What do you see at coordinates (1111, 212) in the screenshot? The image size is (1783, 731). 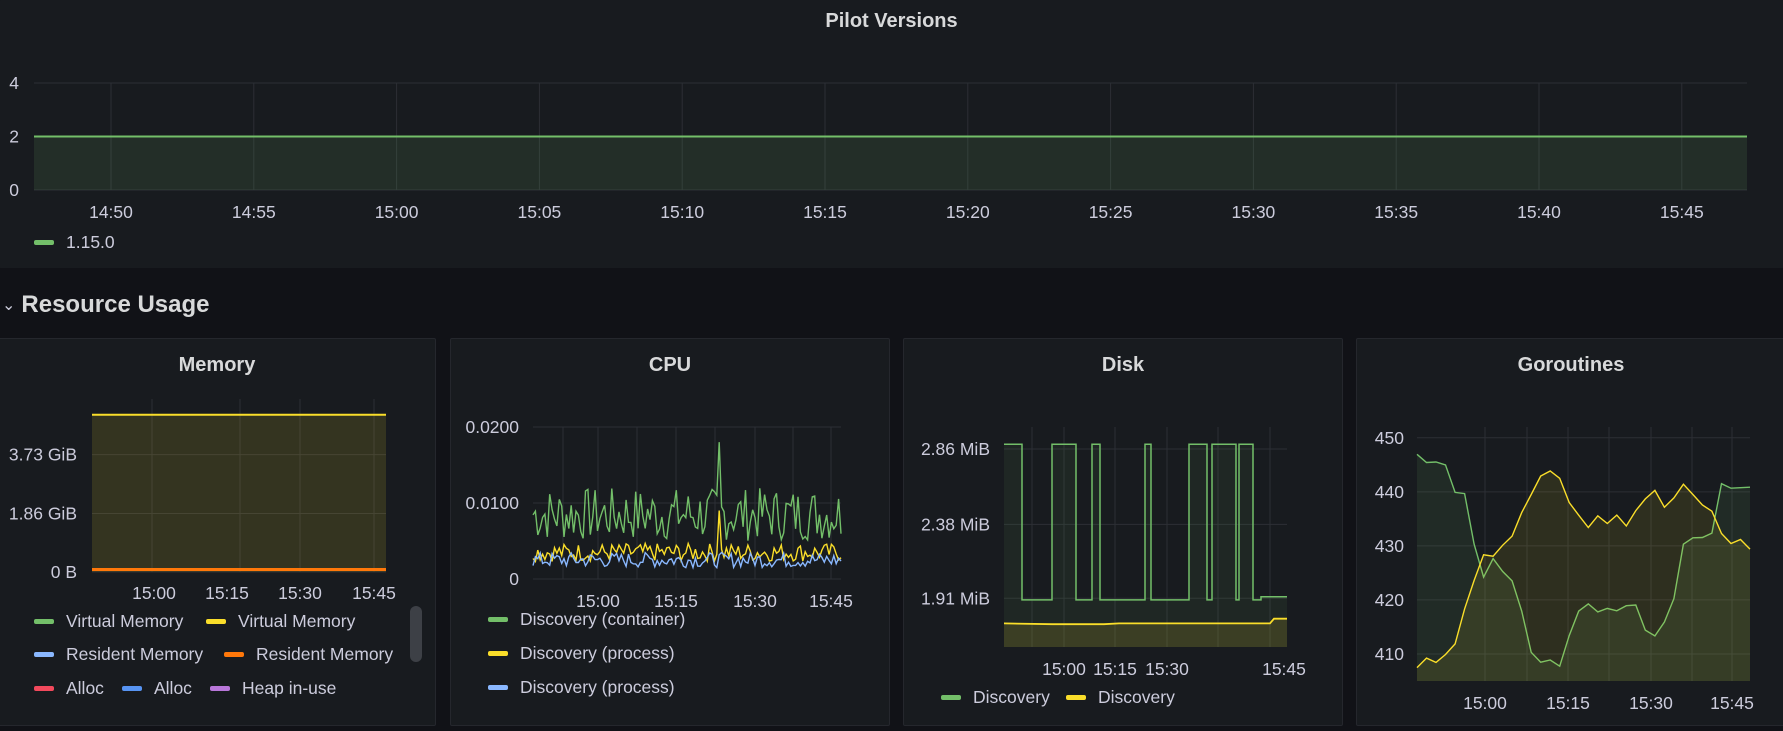 I see `x-tick-label: 15:25` at bounding box center [1111, 212].